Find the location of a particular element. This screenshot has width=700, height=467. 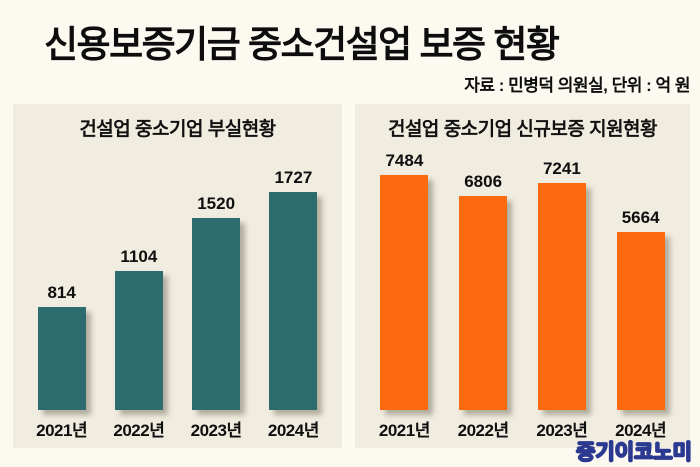

publisher-watermark: 중기이코노미 is located at coordinates (634, 452).